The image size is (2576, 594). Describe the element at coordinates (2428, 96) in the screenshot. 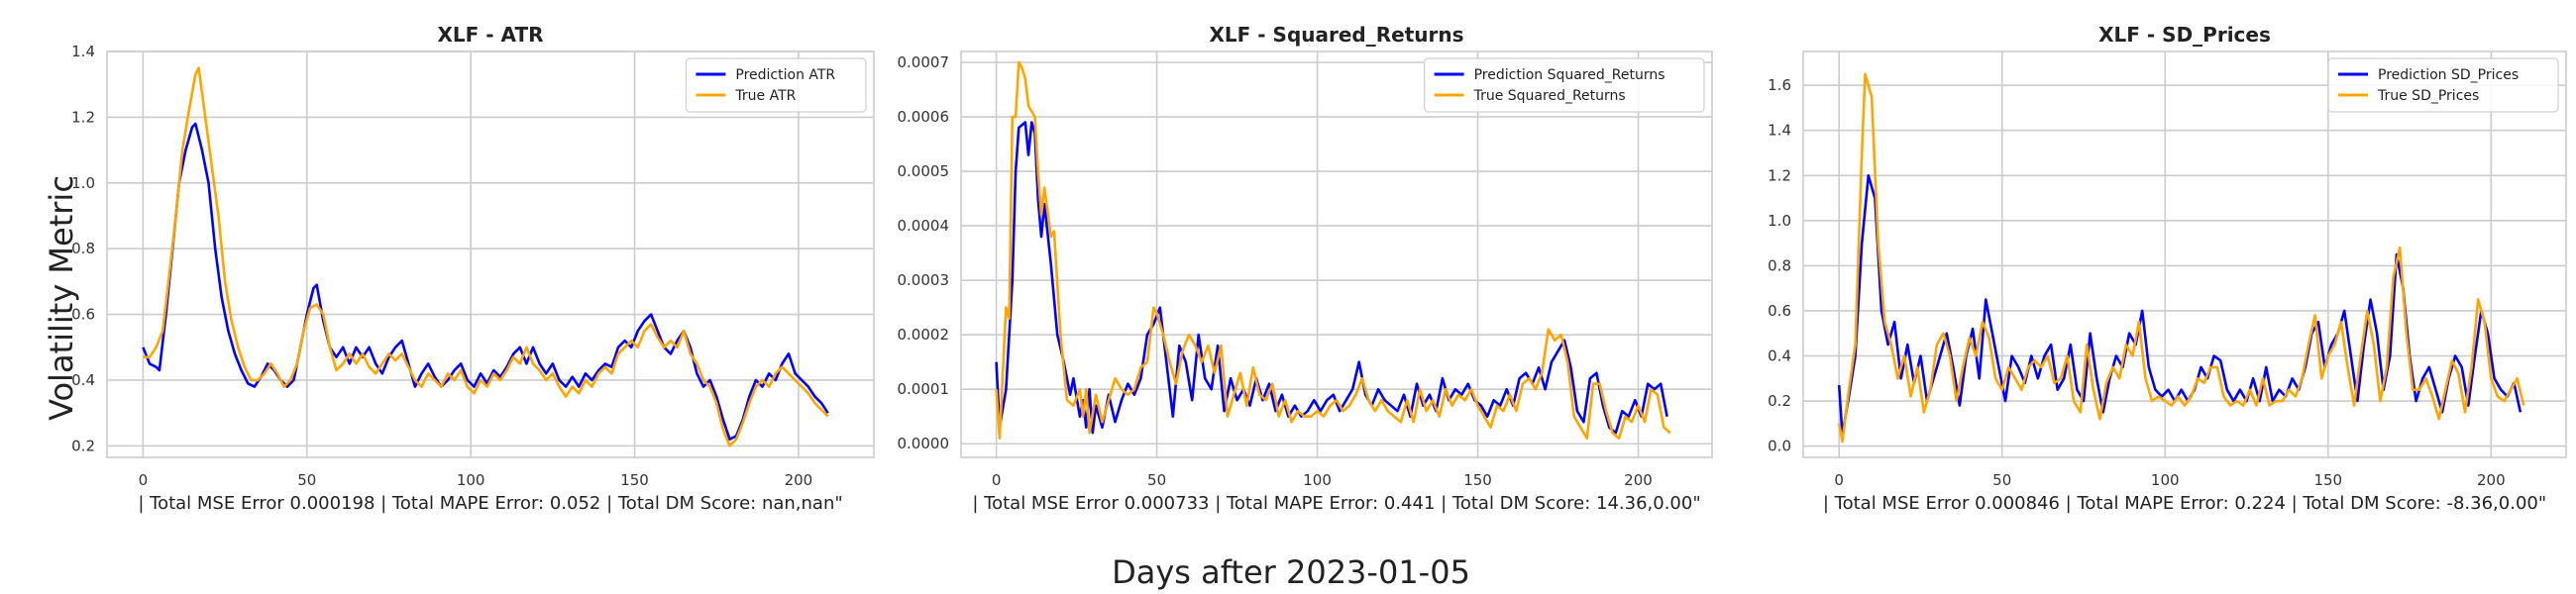

I see `legend-label: True SD_Prices` at that location.